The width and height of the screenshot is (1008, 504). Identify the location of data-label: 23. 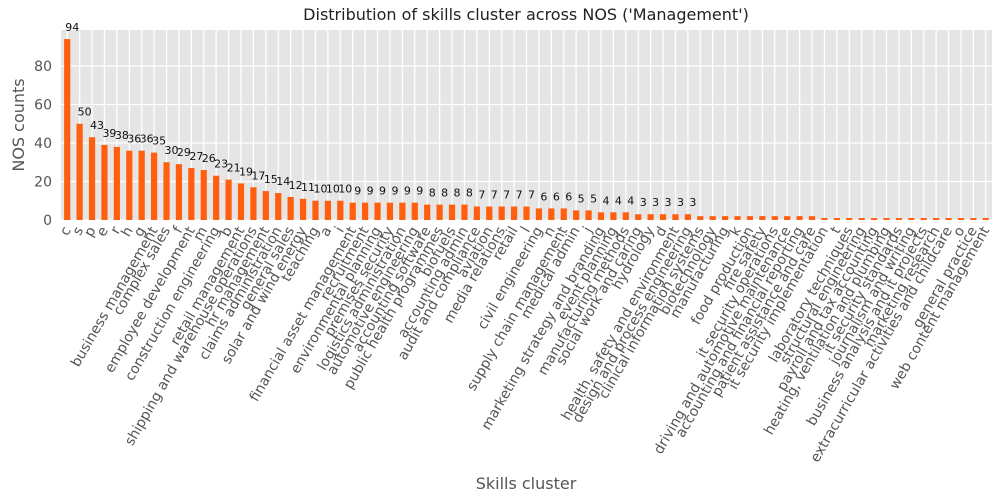
(221, 164).